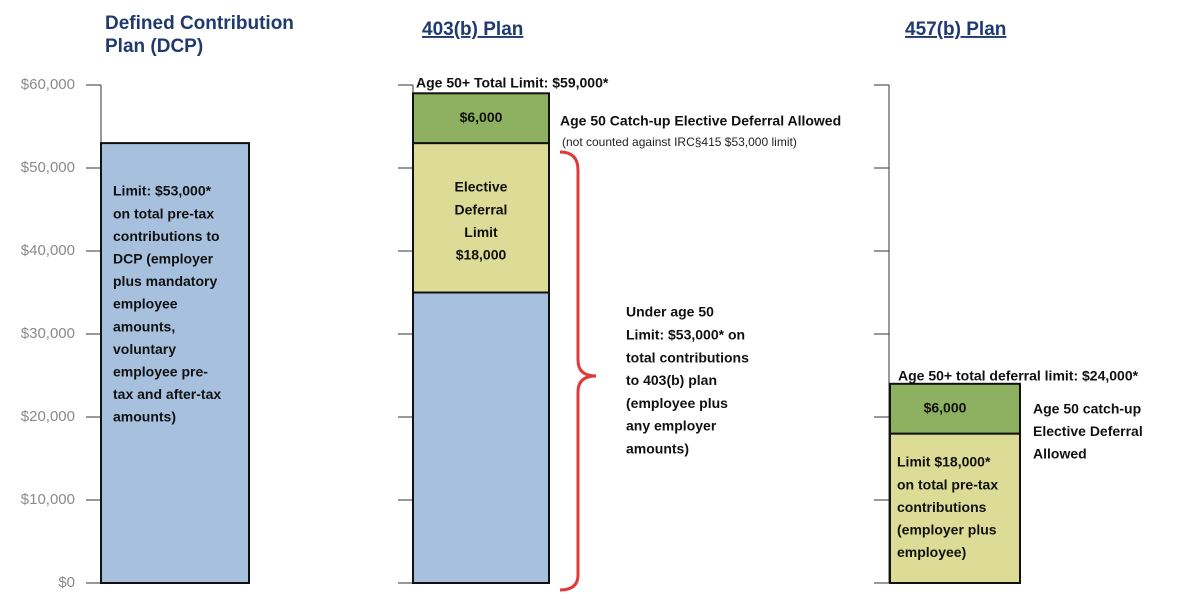  I want to click on plan-title: Plan (DCP), so click(154, 46).